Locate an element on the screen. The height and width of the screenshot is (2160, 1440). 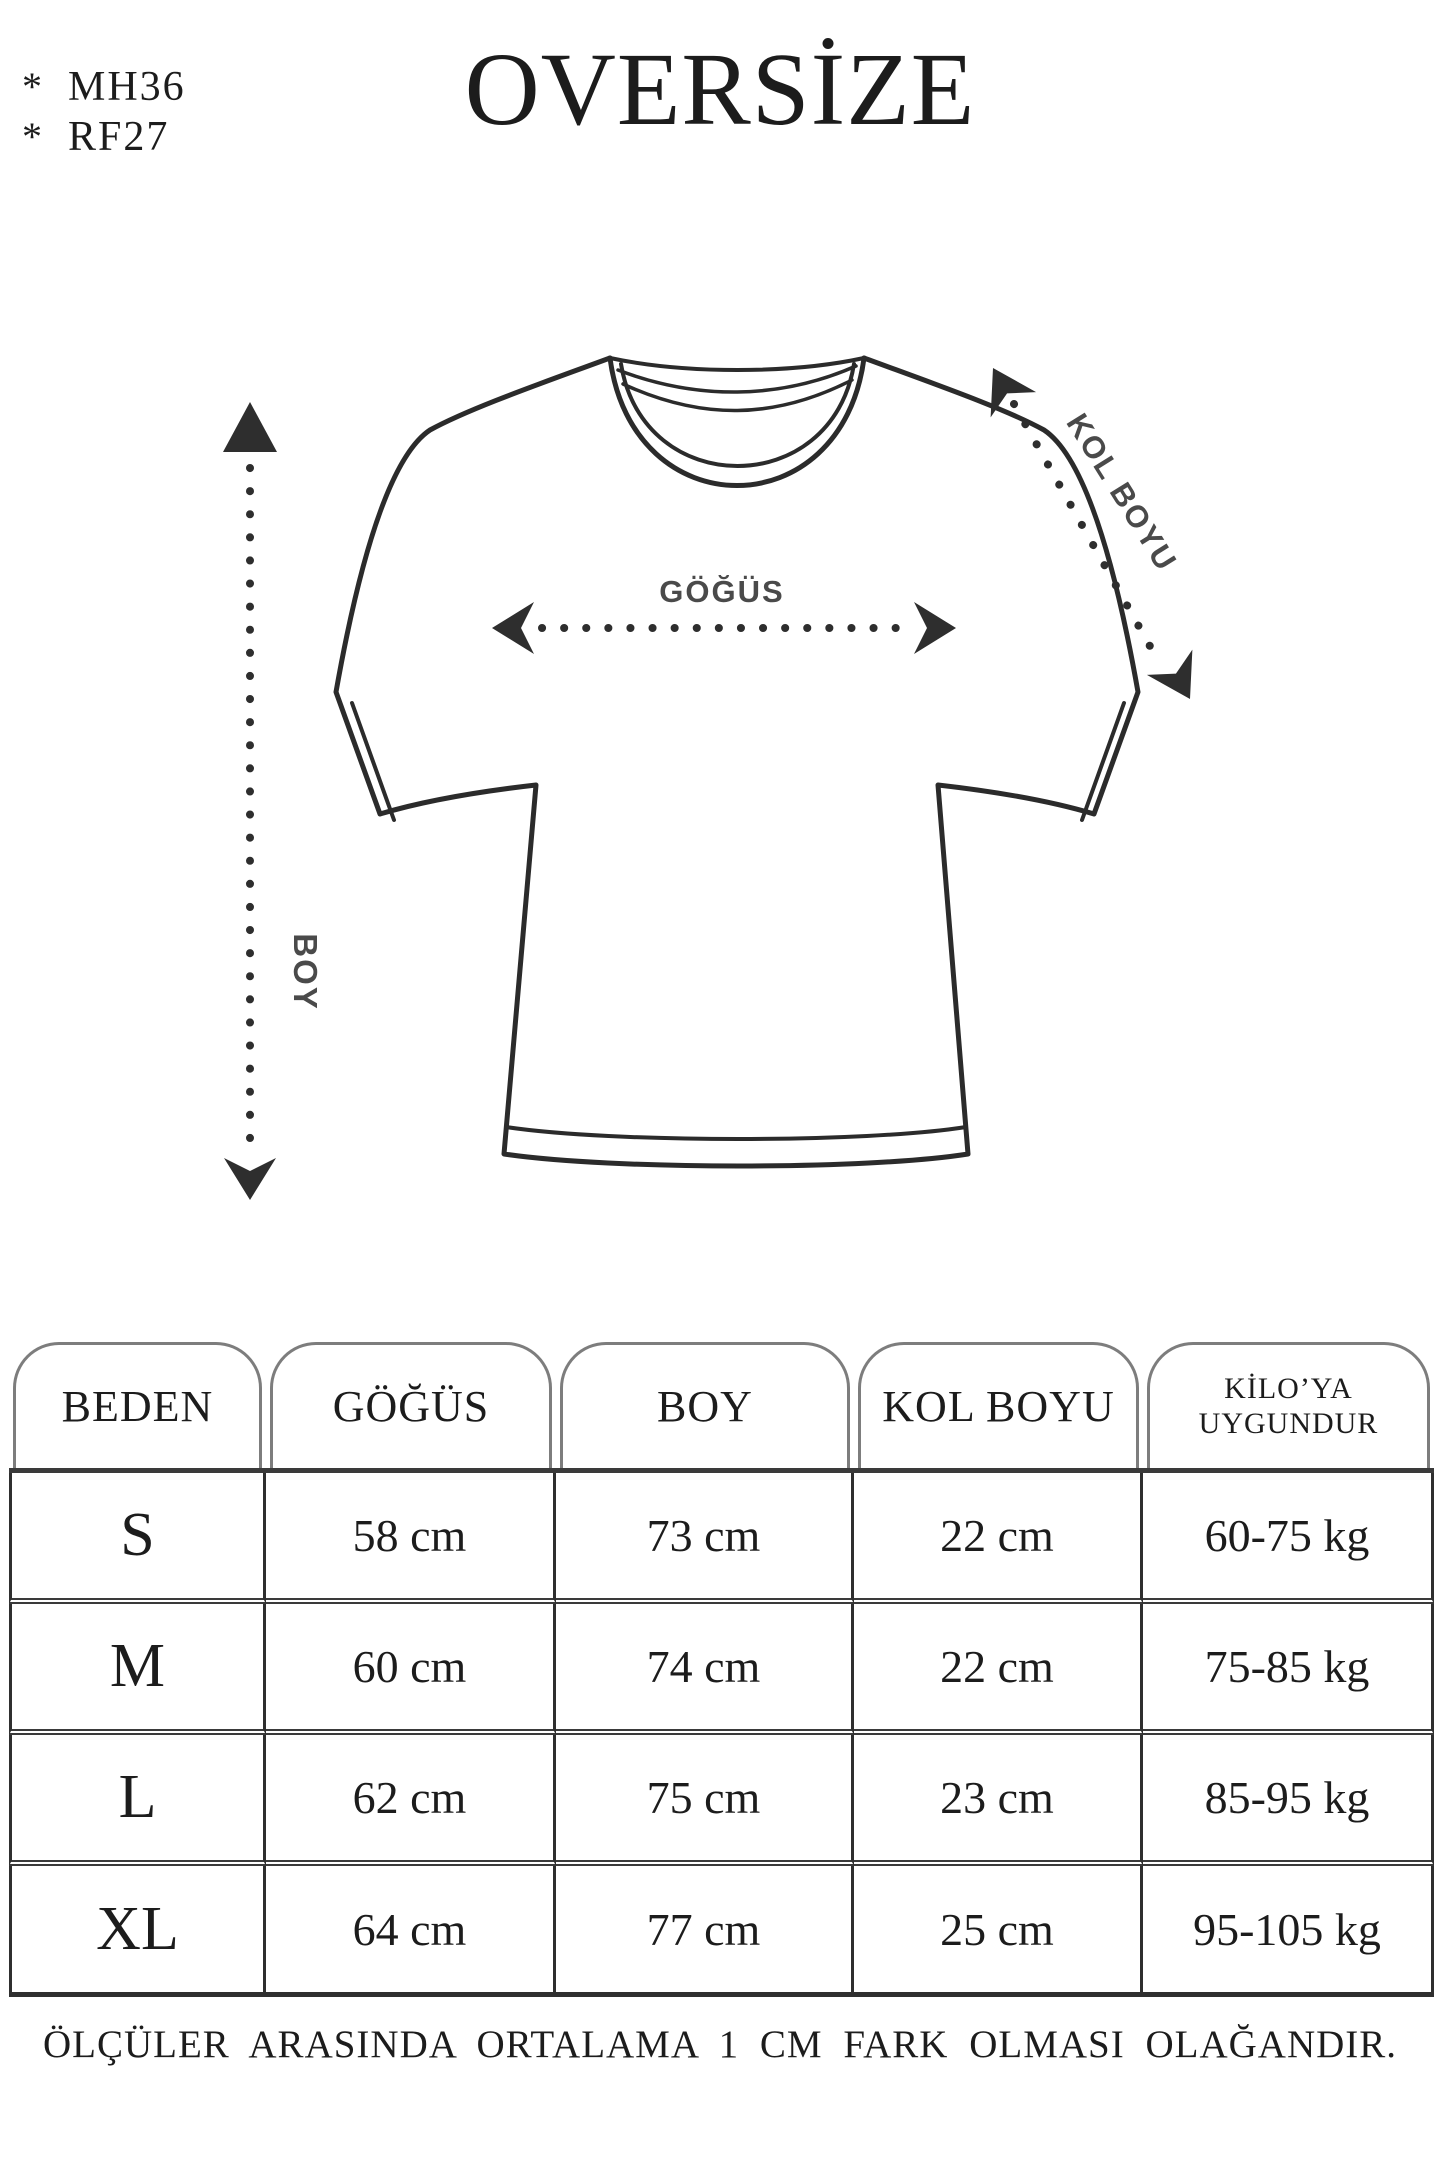
column-header: KOL BOYU is located at coordinates (998, 1405).